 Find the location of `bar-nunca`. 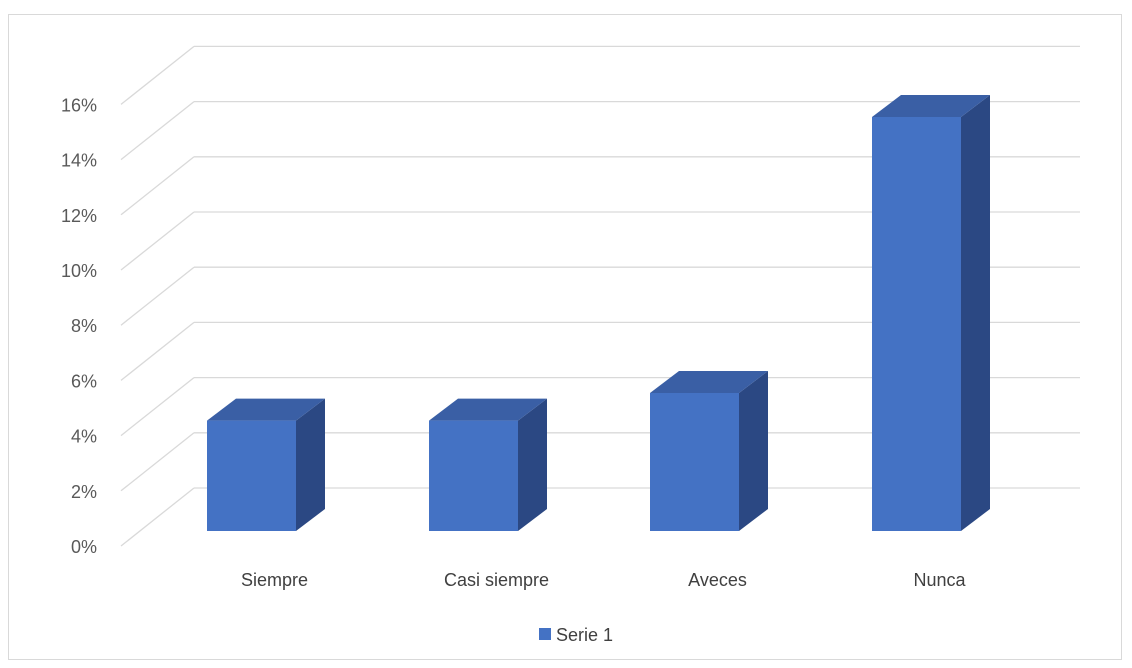

bar-nunca is located at coordinates (916, 324).